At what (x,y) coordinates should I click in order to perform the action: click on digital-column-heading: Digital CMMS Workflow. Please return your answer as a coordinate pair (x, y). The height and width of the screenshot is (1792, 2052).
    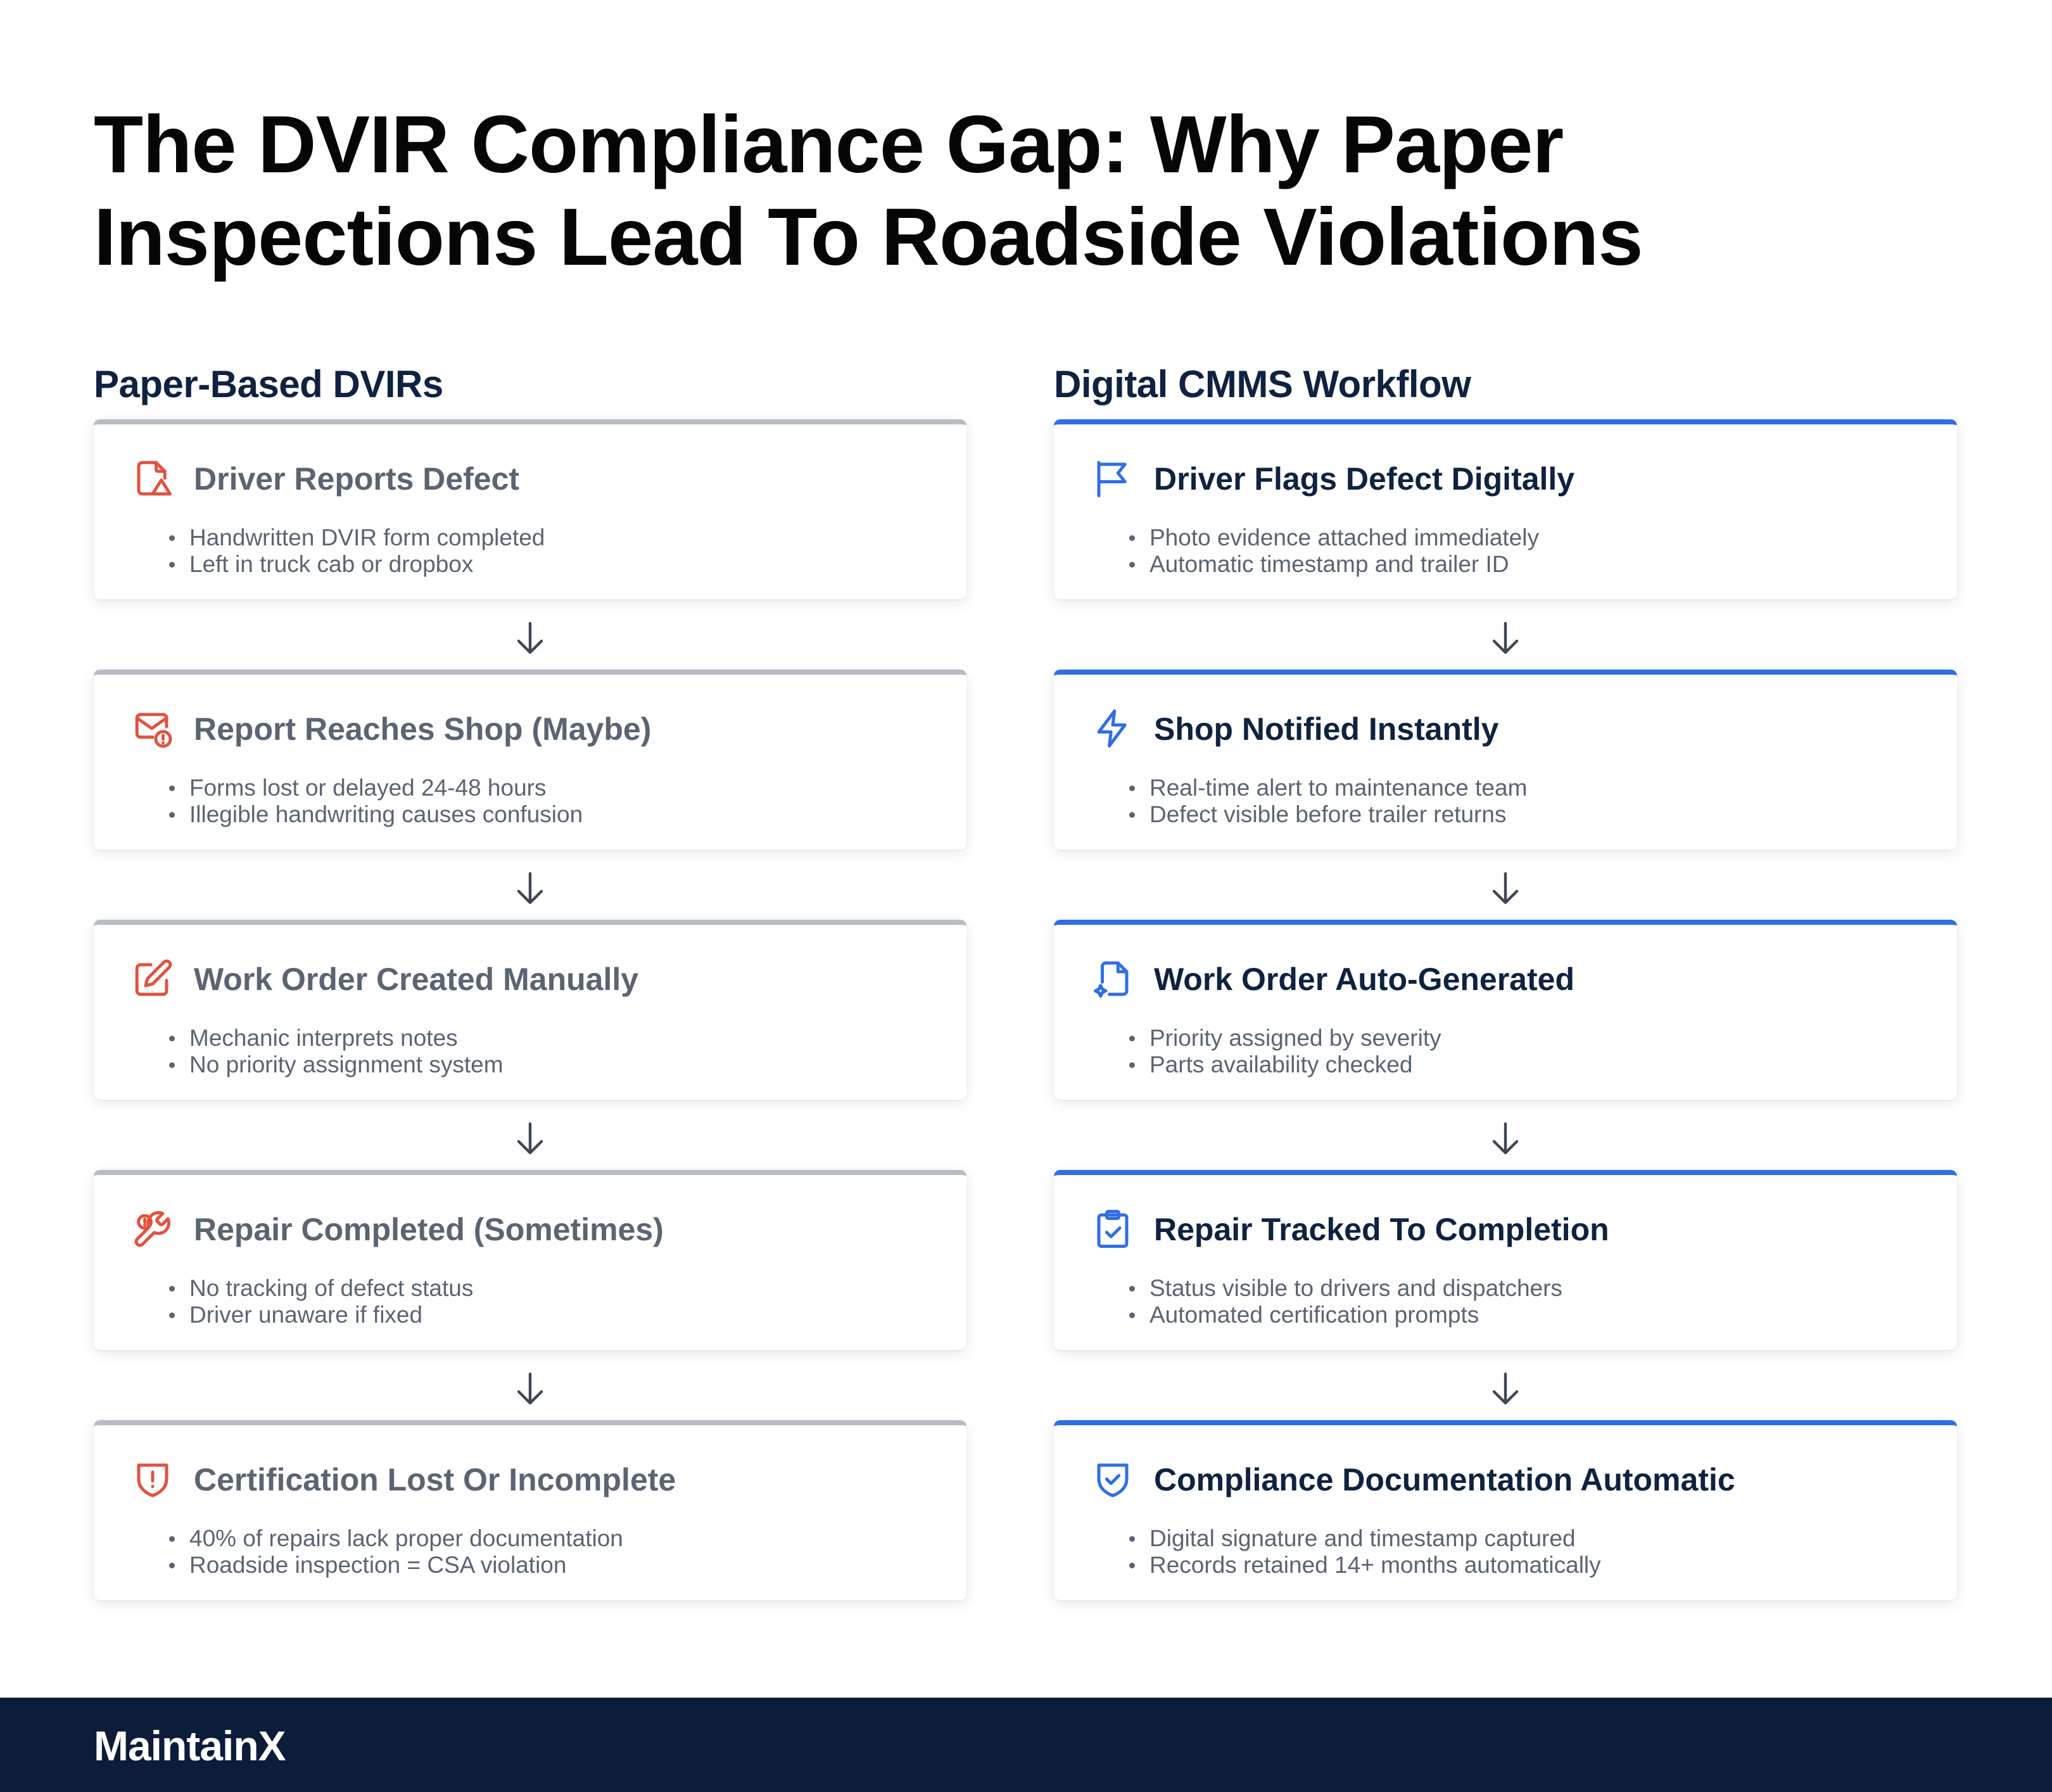
    Looking at the image, I should click on (1262, 384).